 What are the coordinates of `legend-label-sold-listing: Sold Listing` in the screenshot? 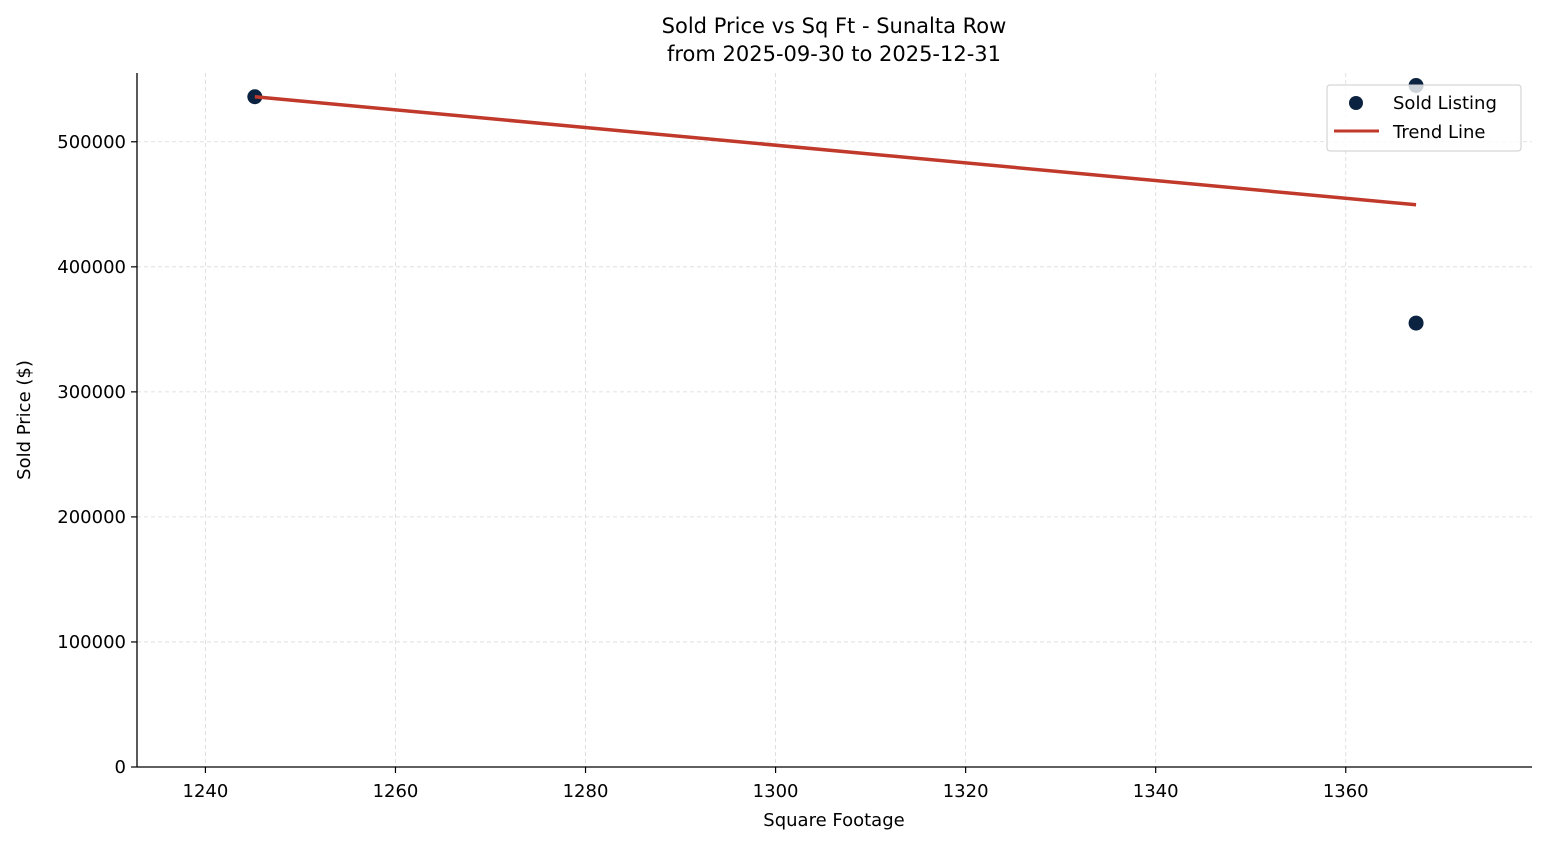 It's located at (1445, 103).